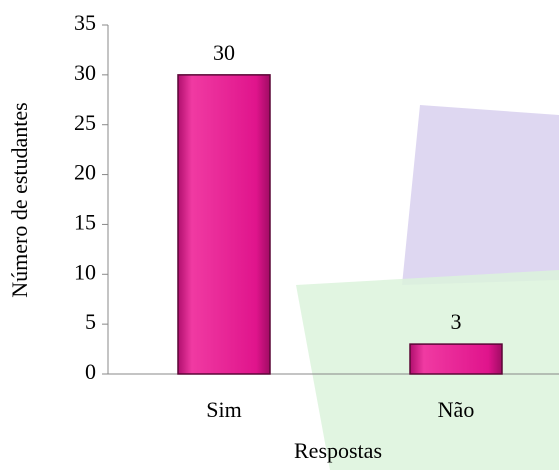 This screenshot has width=559, height=470. What do you see at coordinates (85, 271) in the screenshot?
I see `y-tick-label: 10` at bounding box center [85, 271].